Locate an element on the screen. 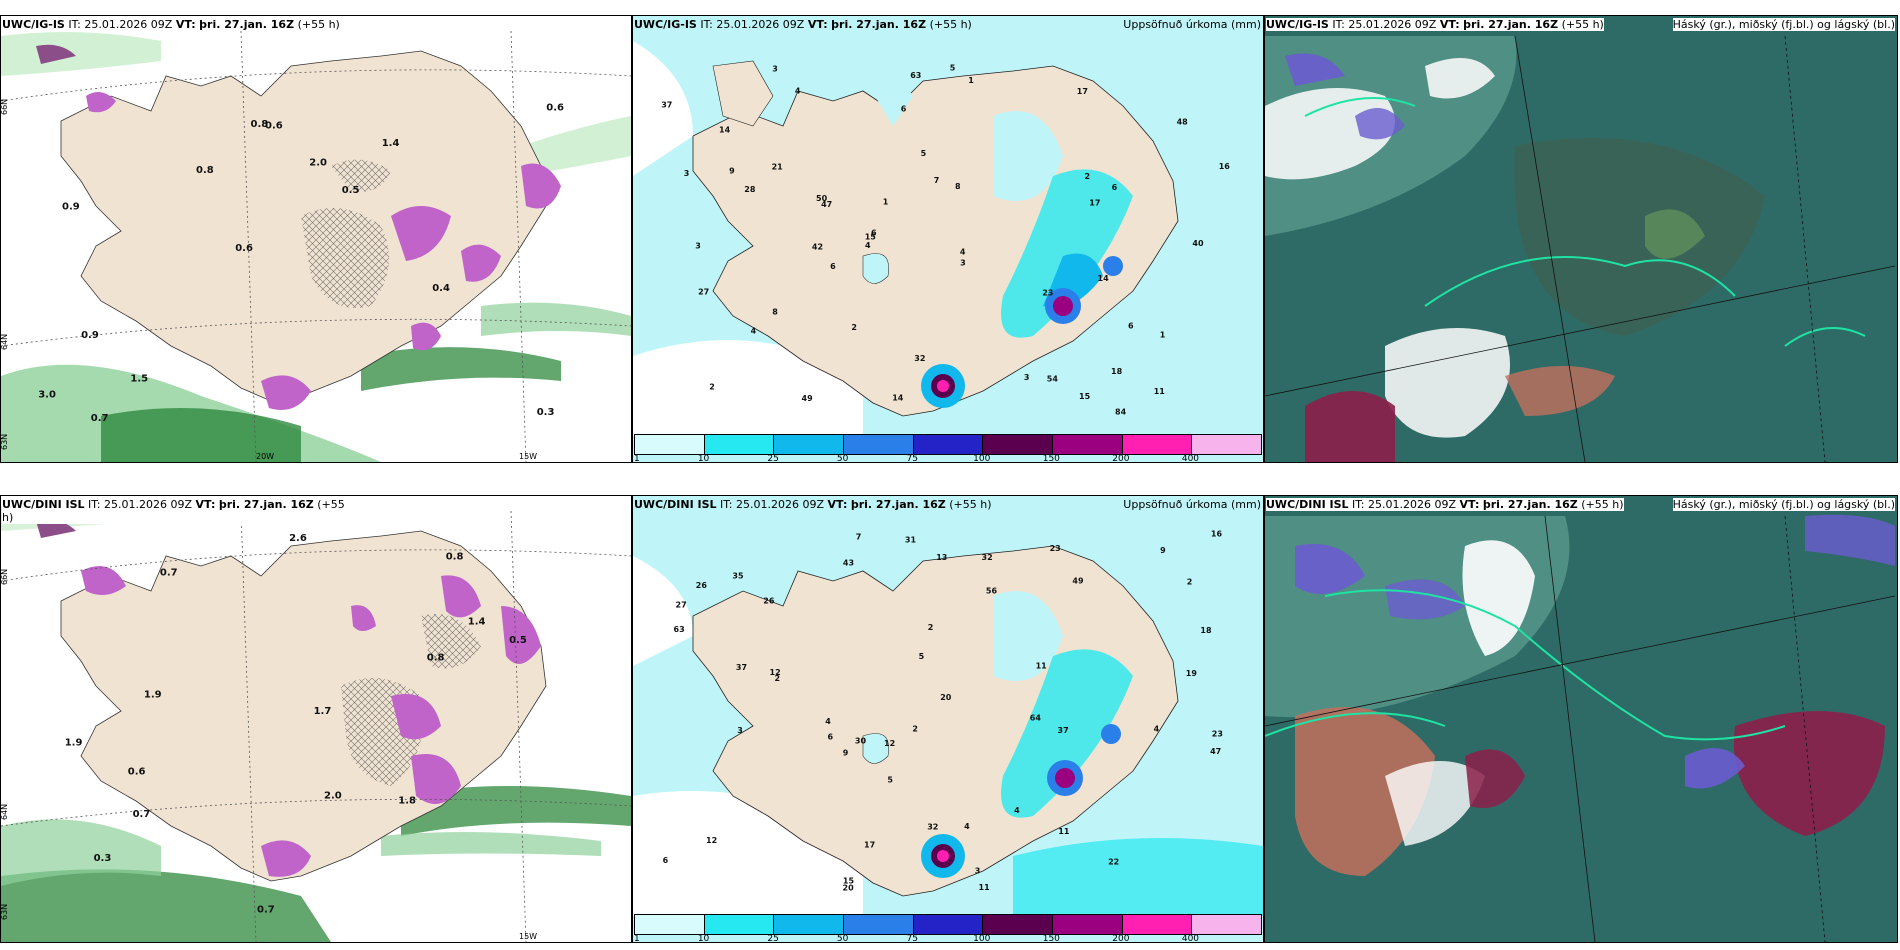 The image size is (1900, 950). map-value-label: 7 is located at coordinates (937, 180).